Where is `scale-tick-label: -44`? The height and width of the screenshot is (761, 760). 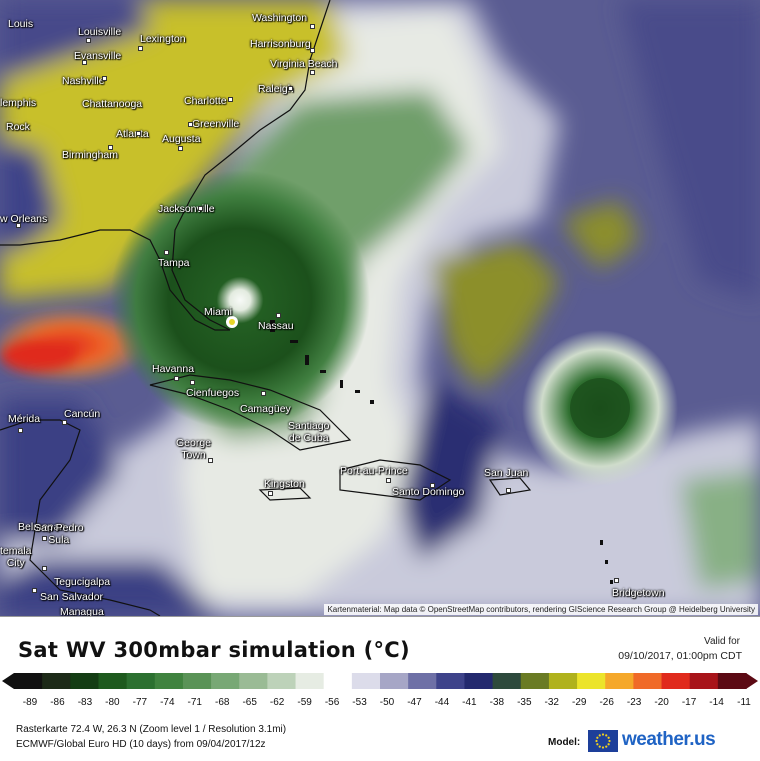 scale-tick-label: -44 is located at coordinates (442, 702).